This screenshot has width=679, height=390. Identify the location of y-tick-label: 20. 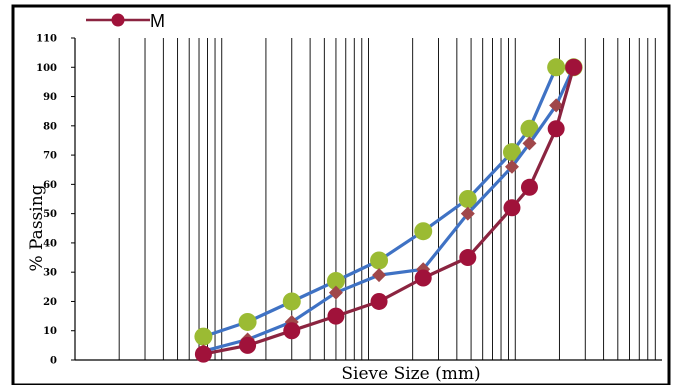
(50, 302).